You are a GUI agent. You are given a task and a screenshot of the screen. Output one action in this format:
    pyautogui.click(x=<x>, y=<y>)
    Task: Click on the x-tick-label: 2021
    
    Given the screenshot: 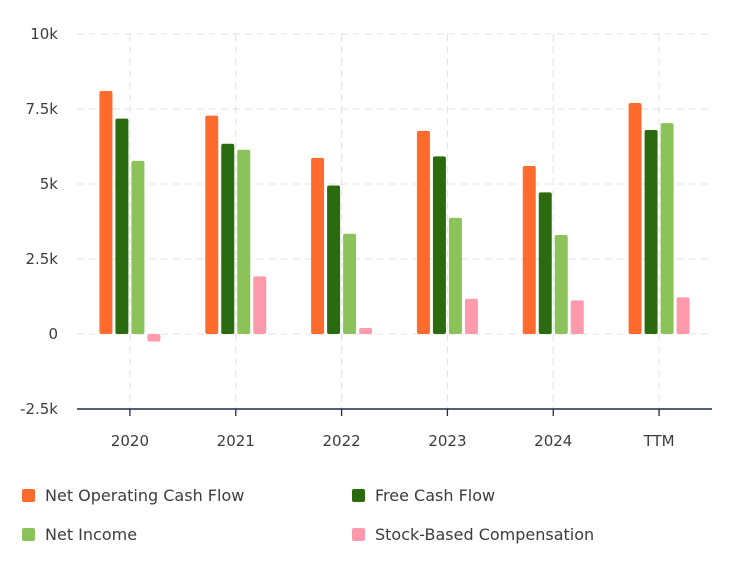 What is the action you would take?
    pyautogui.click(x=236, y=441)
    